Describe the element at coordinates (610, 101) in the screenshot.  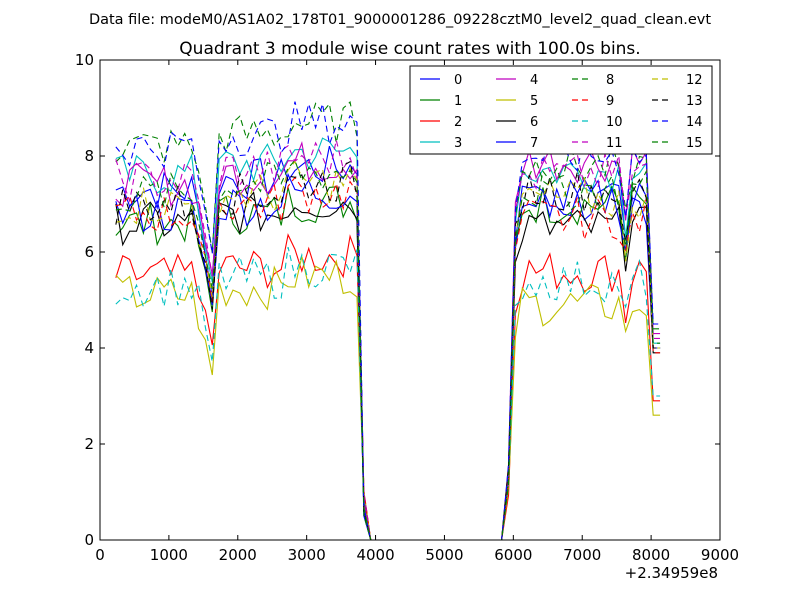
I see `legend-label-9: 9` at that location.